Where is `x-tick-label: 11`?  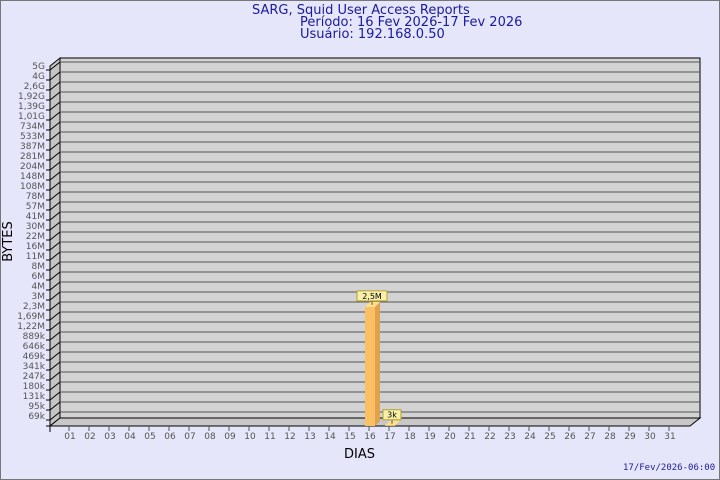 x-tick-label: 11 is located at coordinates (269, 437).